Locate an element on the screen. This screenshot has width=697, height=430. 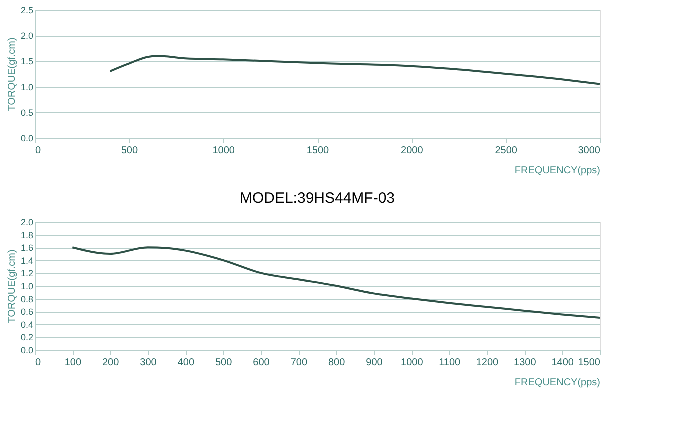
y-tick-label: 1.2 is located at coordinates (27, 273).